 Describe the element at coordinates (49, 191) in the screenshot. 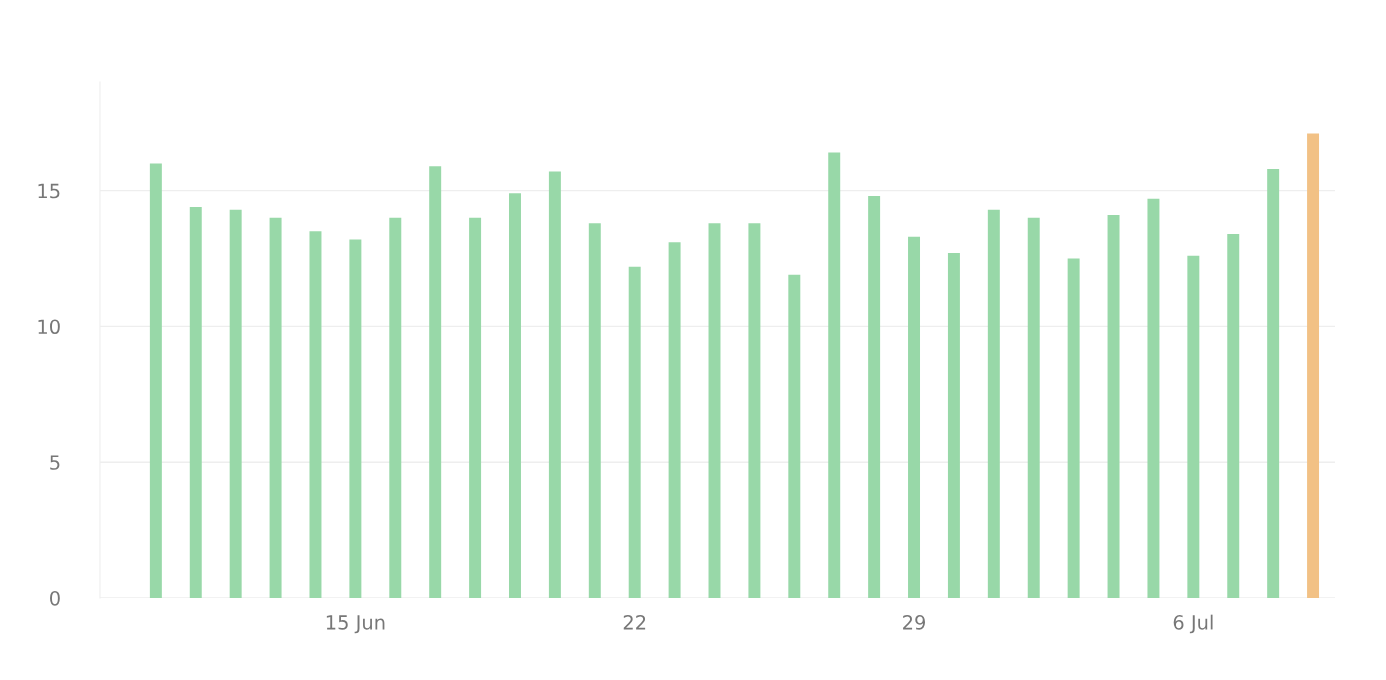

I see `y-tick-label: 15` at that location.